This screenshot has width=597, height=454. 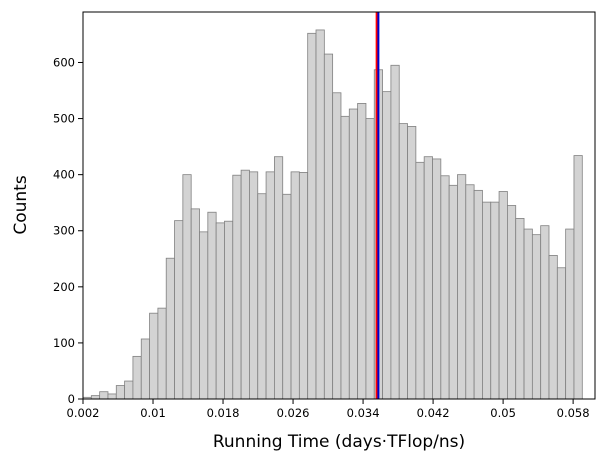 I want to click on y-tick-label: 200, so click(x=64, y=287).